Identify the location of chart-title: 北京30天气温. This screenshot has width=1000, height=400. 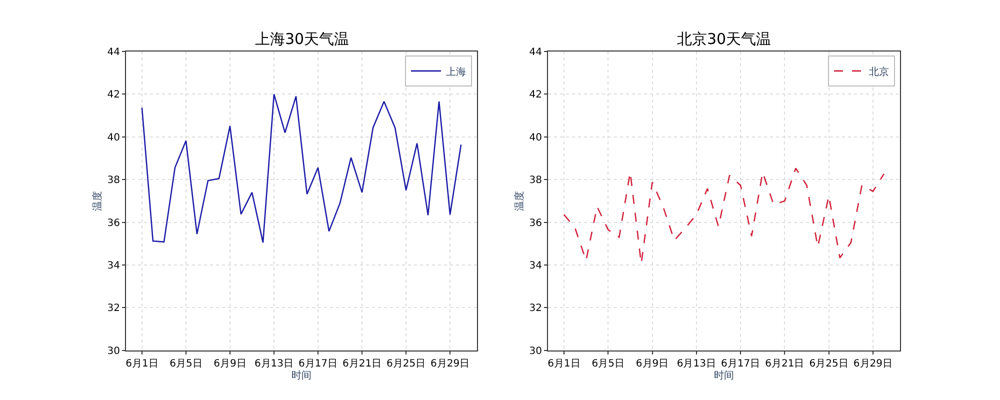
(724, 39).